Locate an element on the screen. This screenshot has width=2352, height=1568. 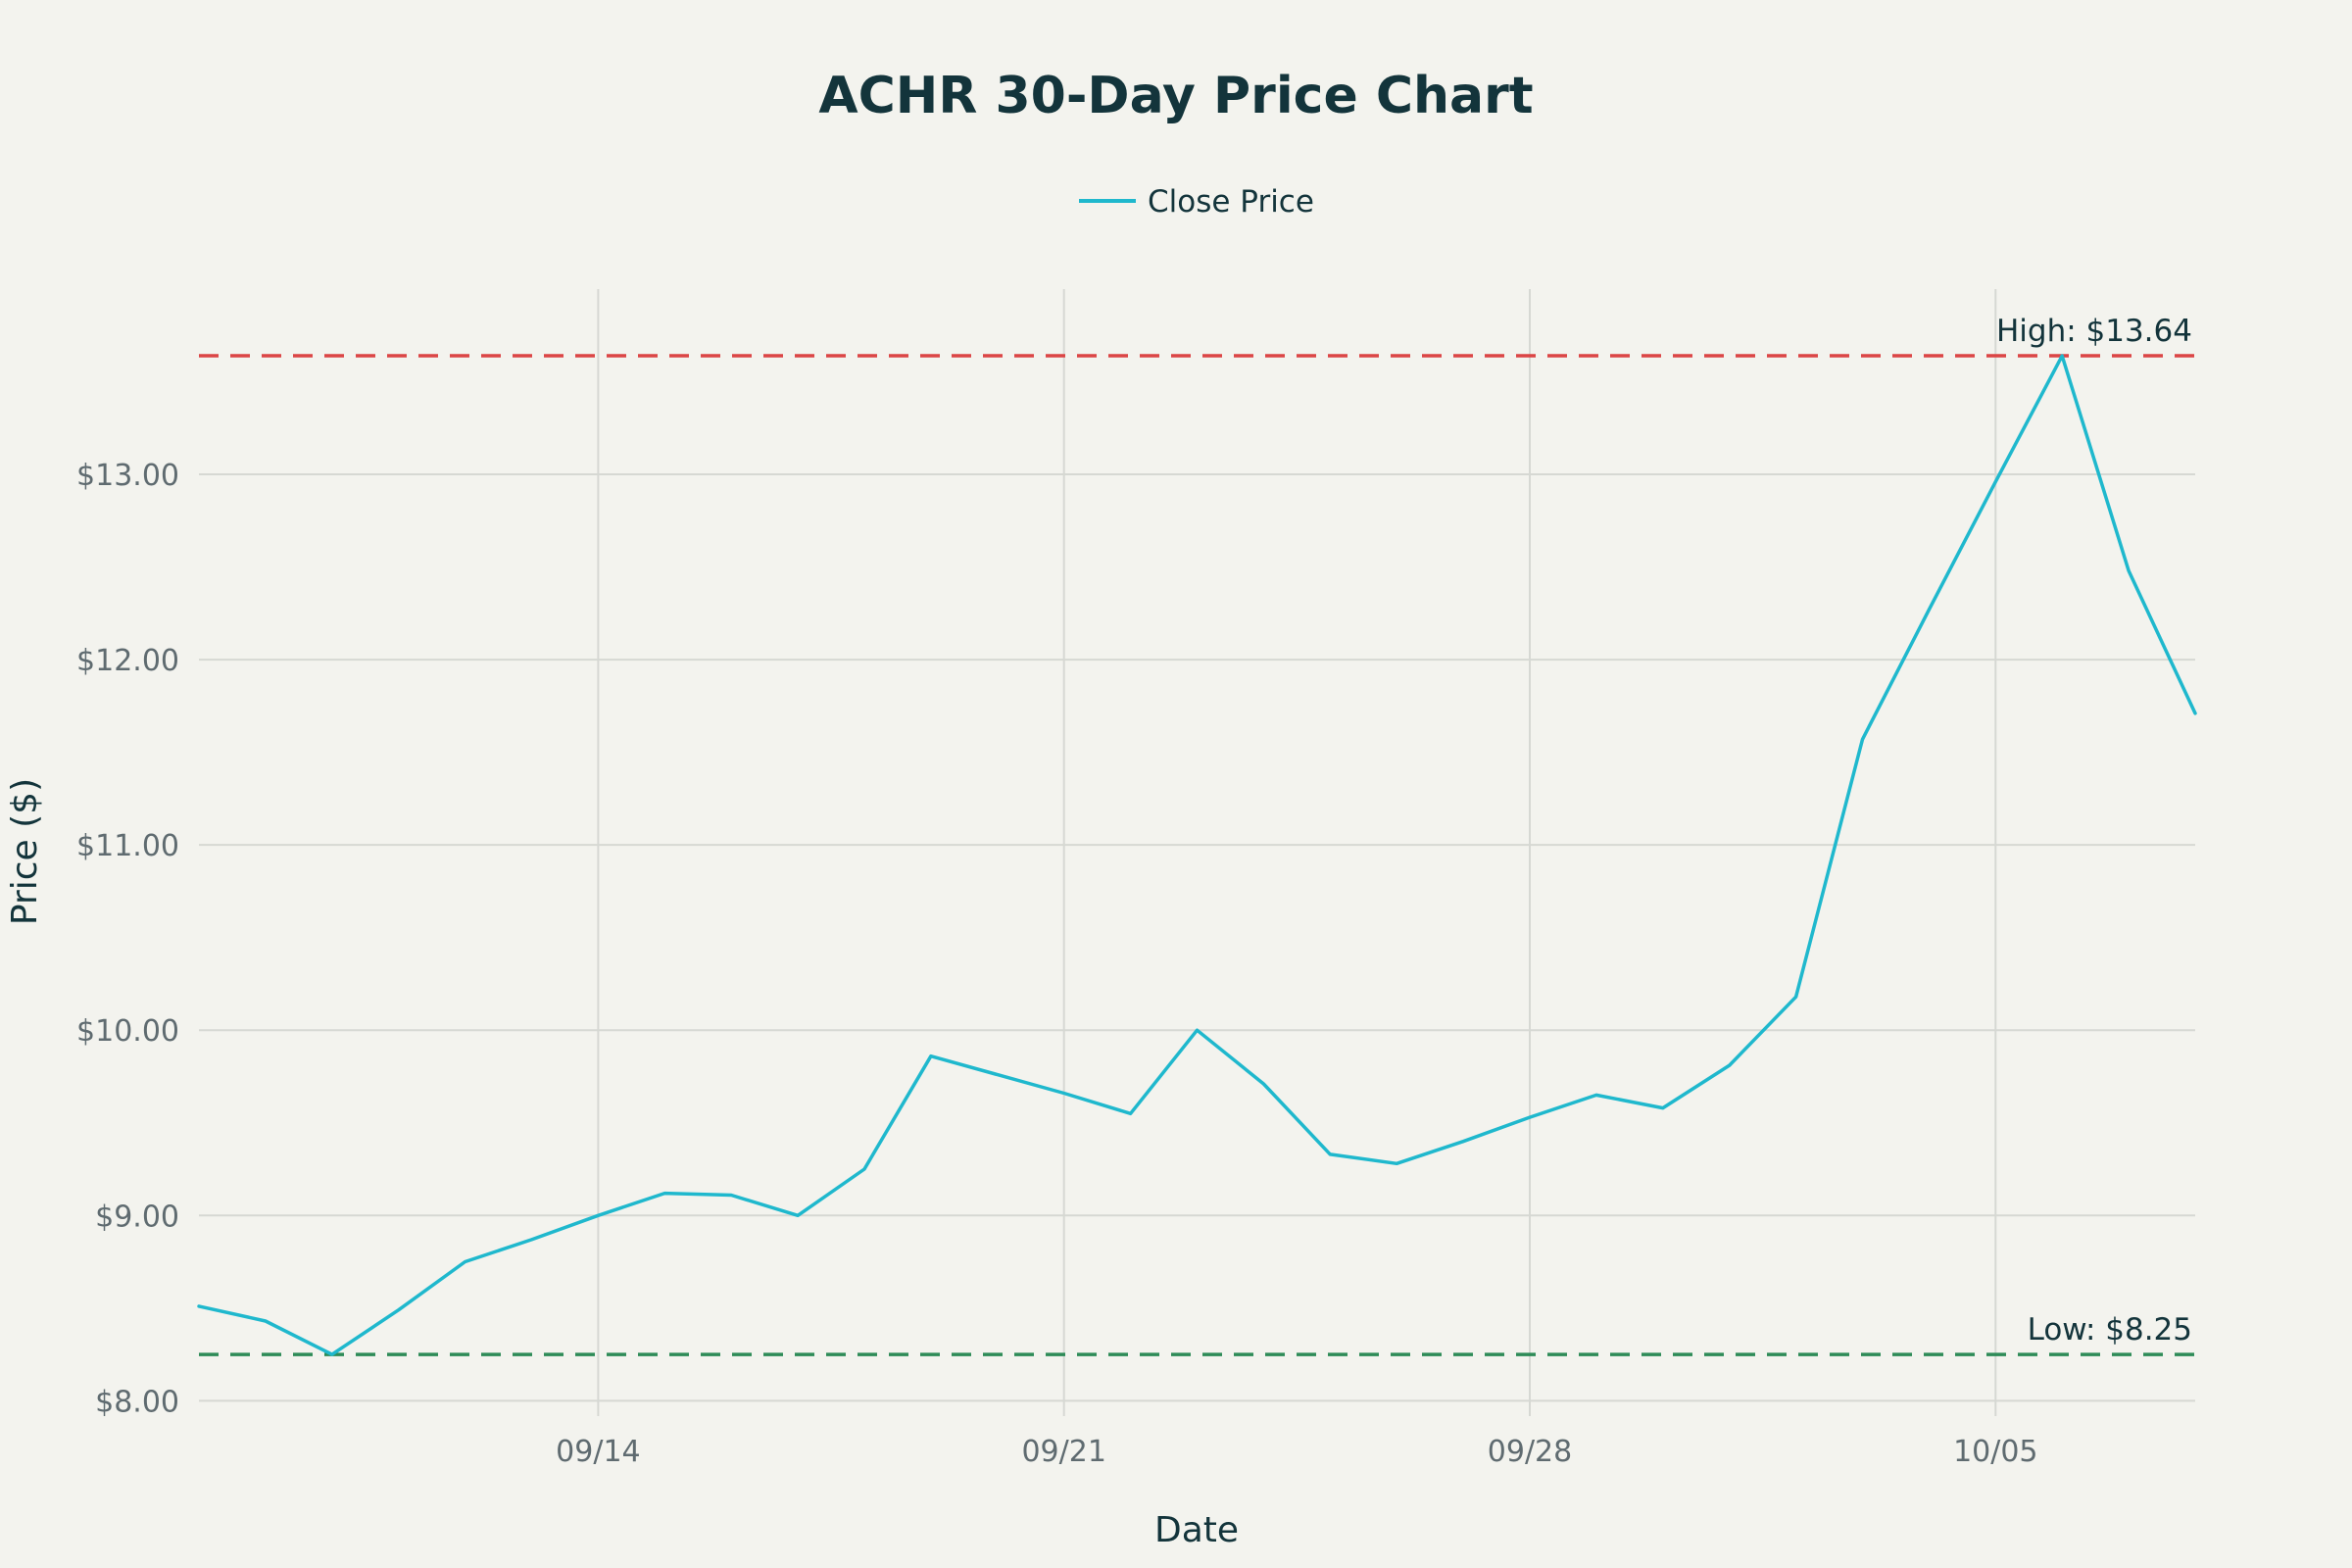
low-annotation: Low: $8.25 is located at coordinates (2110, 1330).